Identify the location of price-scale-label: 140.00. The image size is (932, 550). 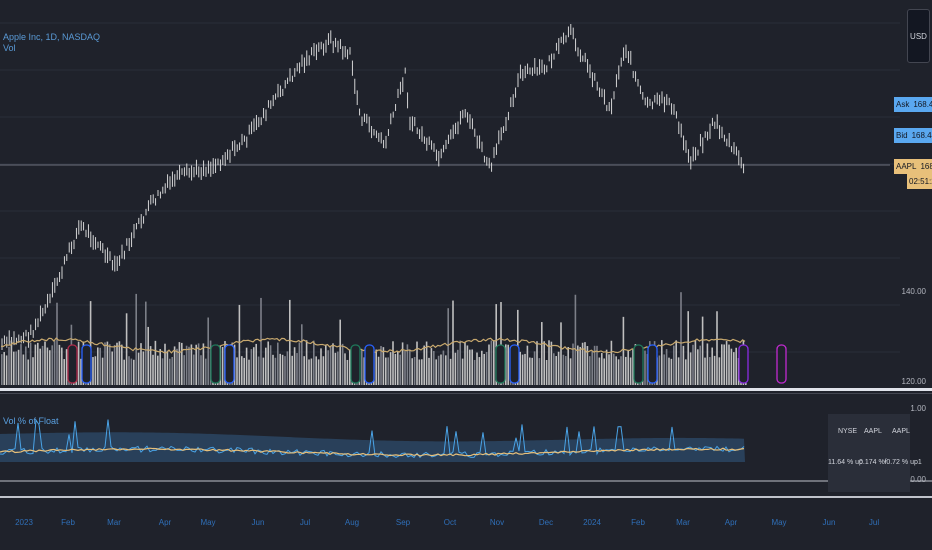
(913, 291).